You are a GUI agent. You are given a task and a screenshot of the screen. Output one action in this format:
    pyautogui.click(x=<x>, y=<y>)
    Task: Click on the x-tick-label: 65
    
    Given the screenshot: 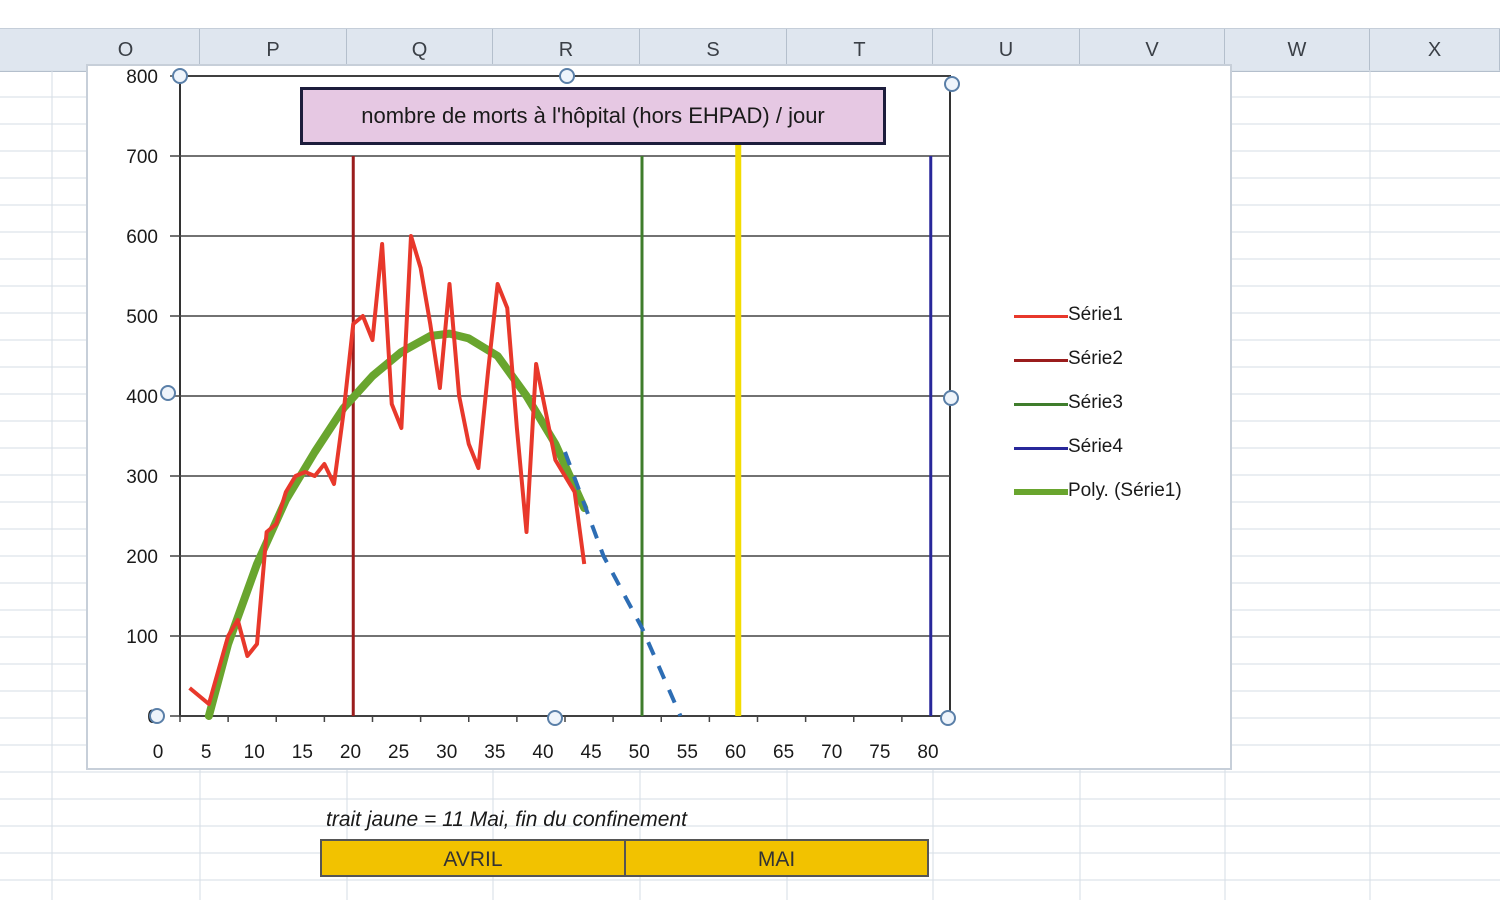 What is the action you would take?
    pyautogui.click(x=783, y=752)
    